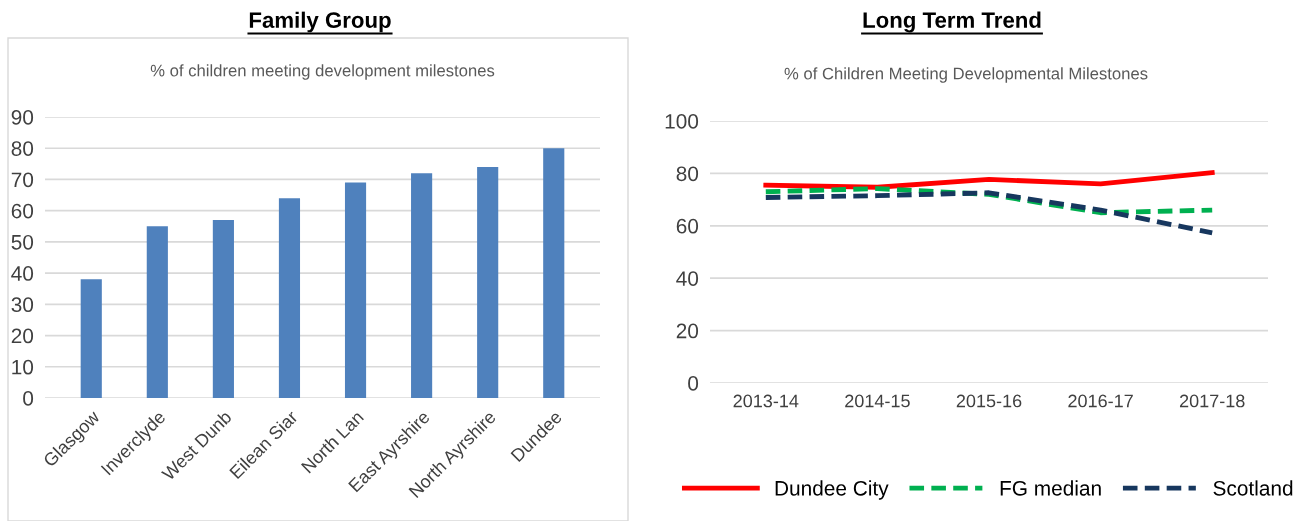 The image size is (1304, 521). I want to click on y-tick-label: 70, so click(22, 180).